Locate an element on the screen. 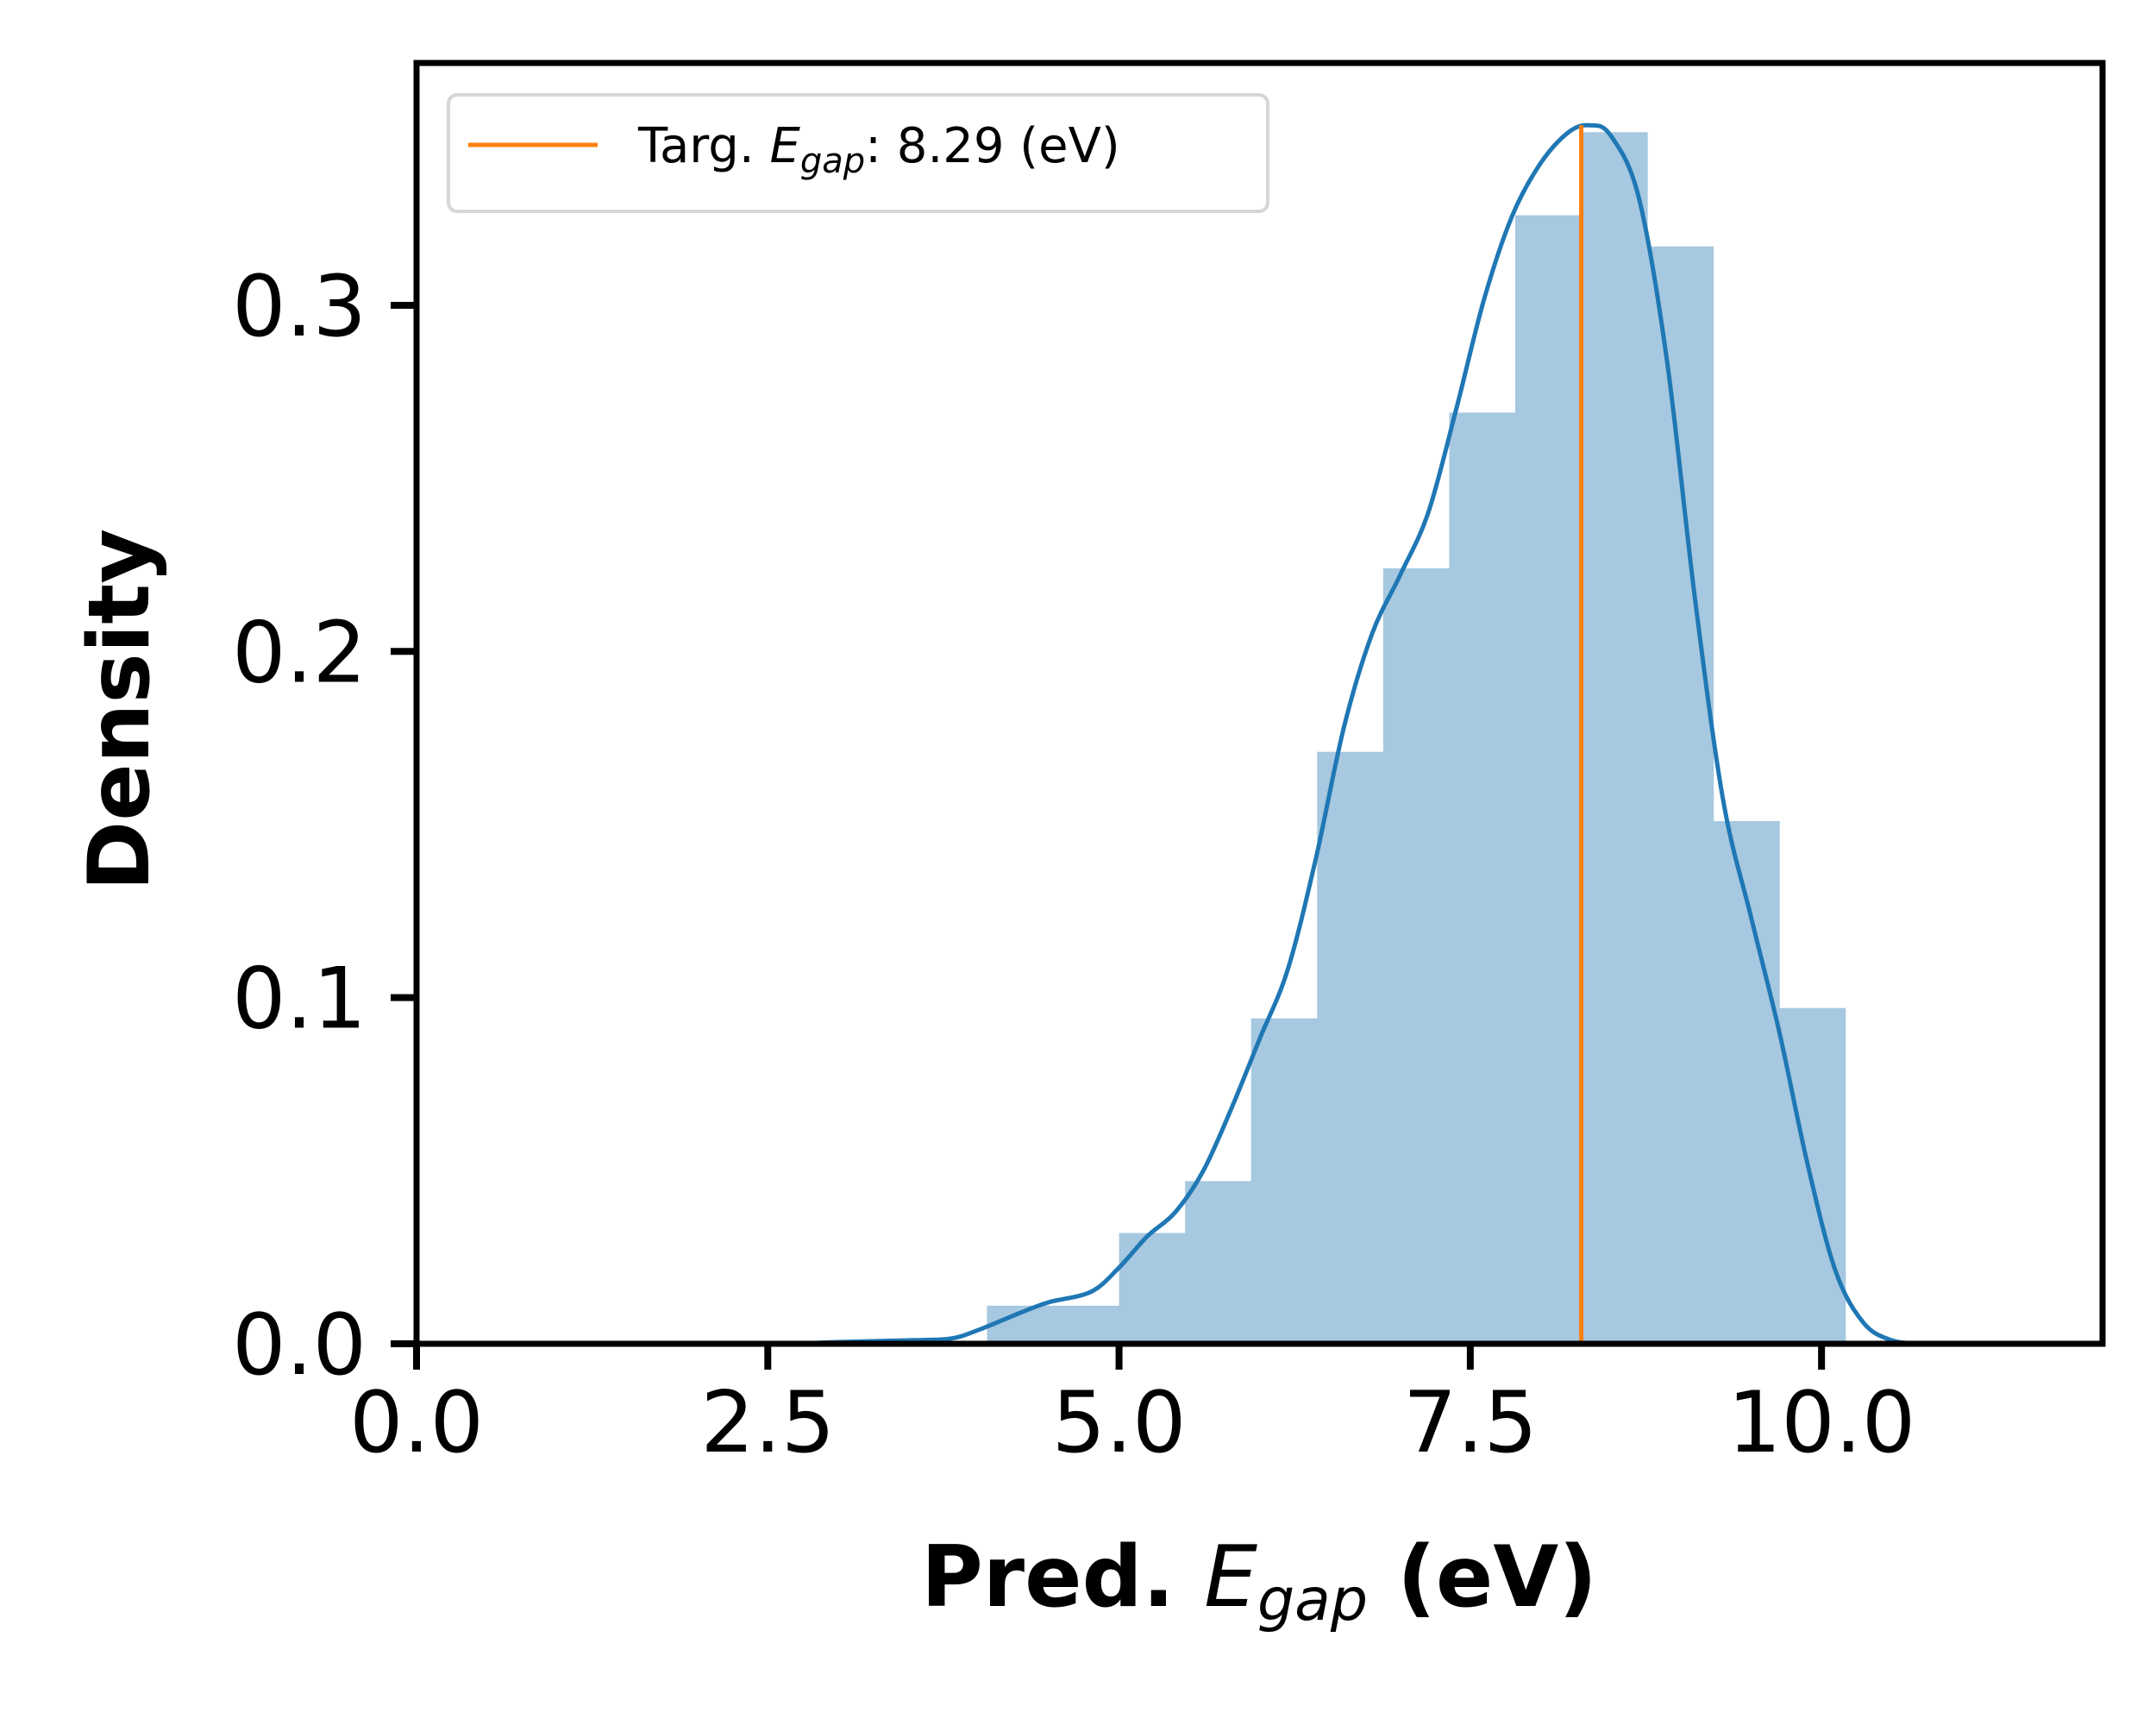 The image size is (2156, 1725). y-tick-label: 0.1 is located at coordinates (299, 1000).